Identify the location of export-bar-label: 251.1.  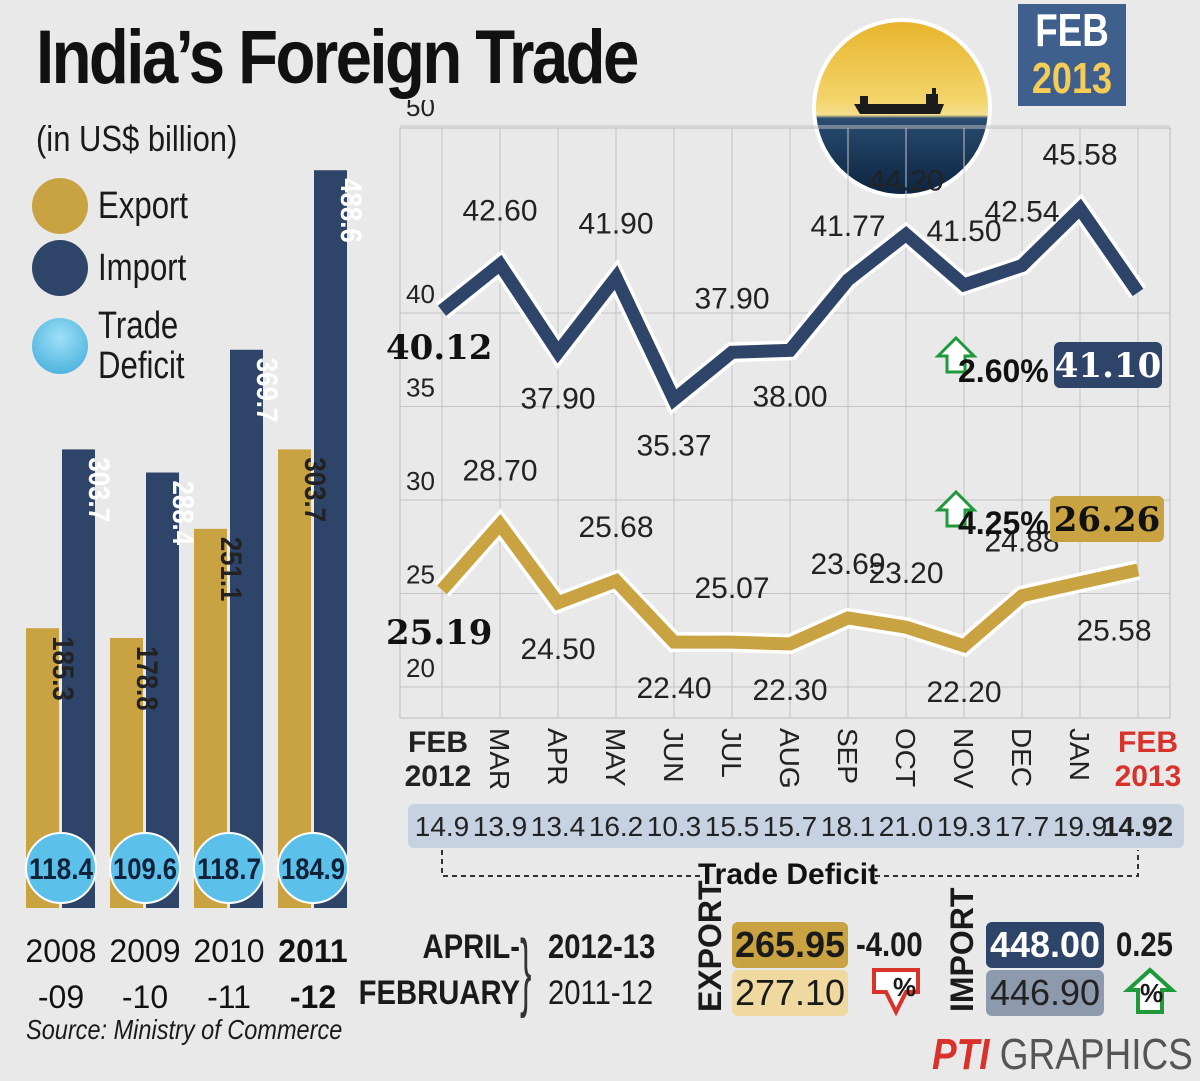
(231, 569).